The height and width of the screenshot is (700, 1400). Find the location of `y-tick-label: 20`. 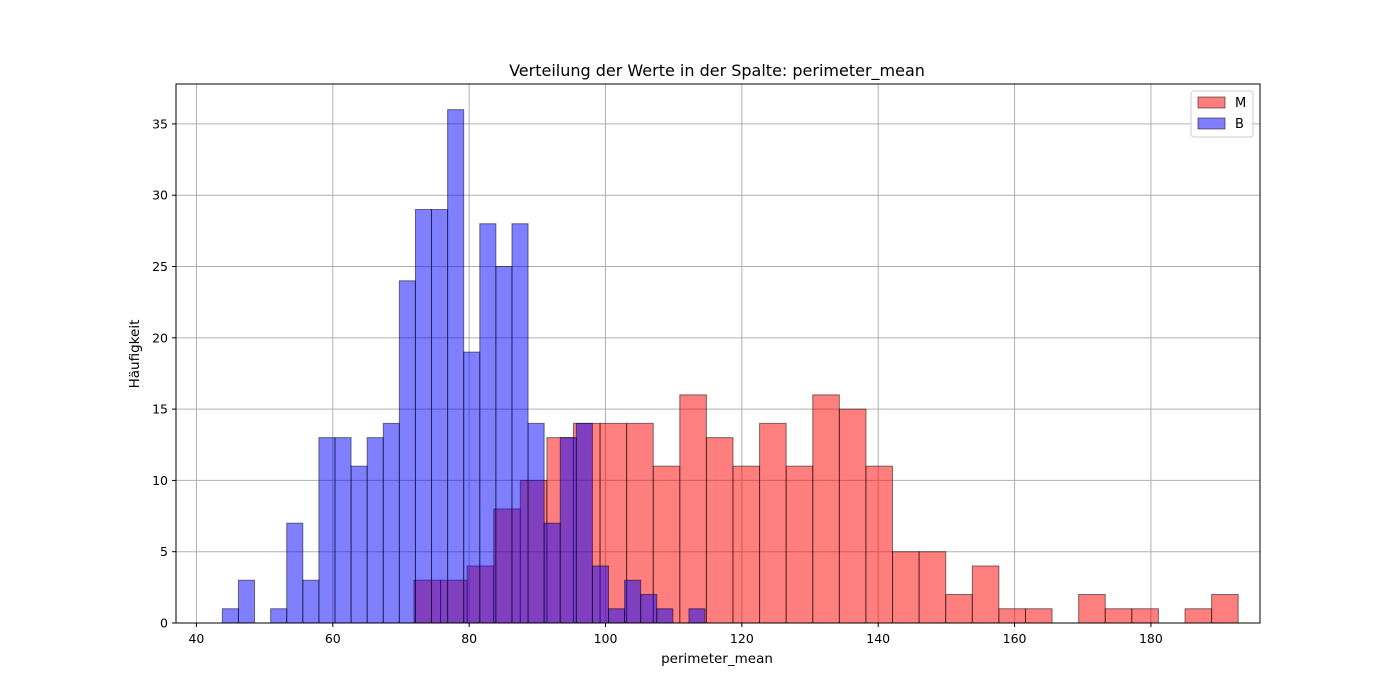

y-tick-label: 20 is located at coordinates (160, 337).